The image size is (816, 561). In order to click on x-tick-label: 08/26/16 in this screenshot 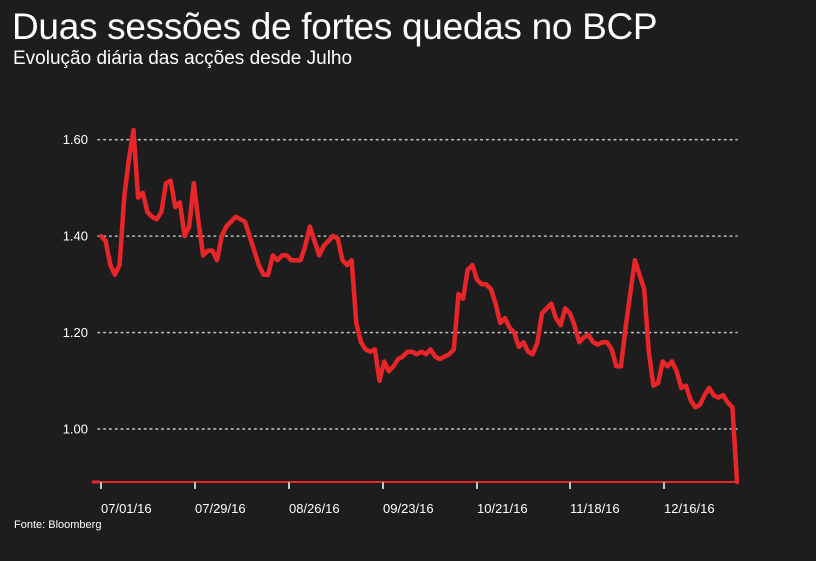, I will do `click(314, 508)`.